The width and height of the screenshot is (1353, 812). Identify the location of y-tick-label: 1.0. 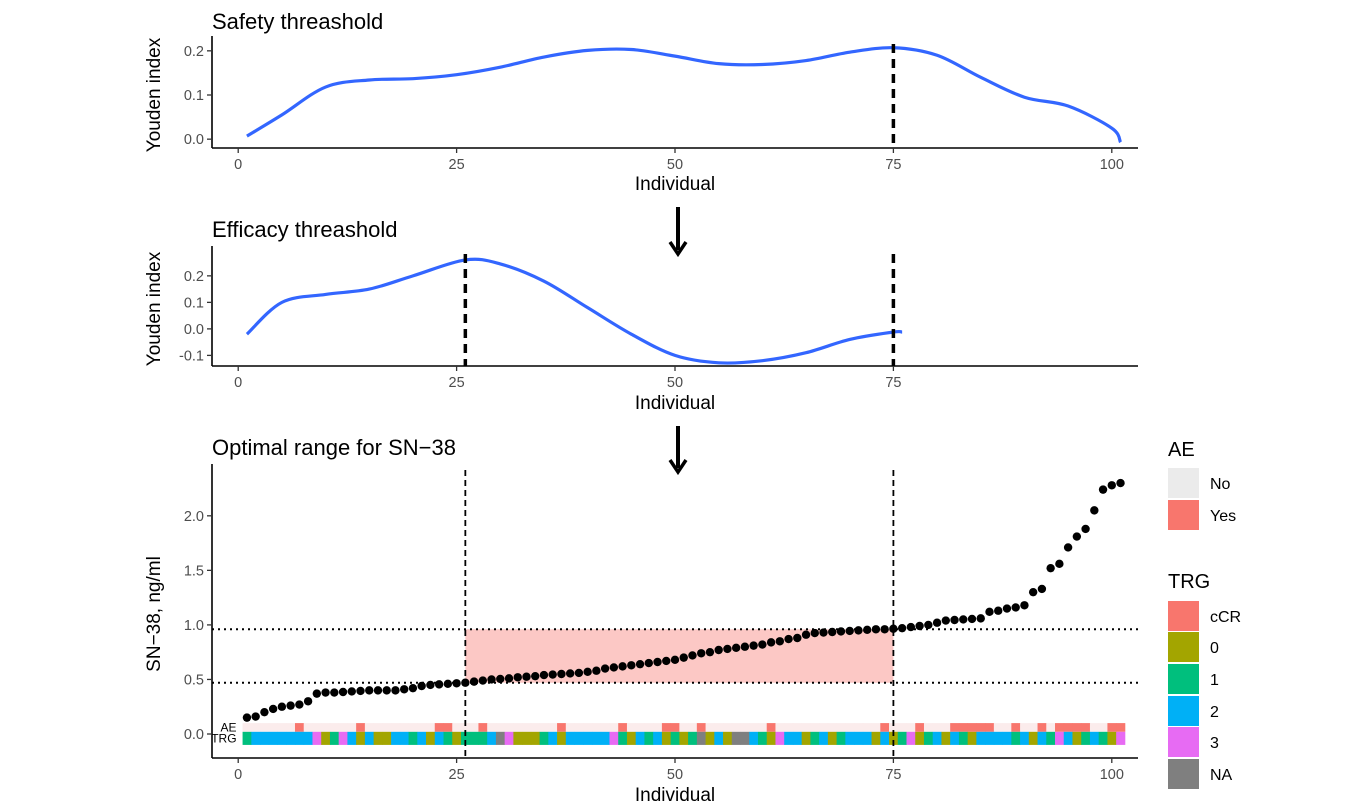
(194, 626).